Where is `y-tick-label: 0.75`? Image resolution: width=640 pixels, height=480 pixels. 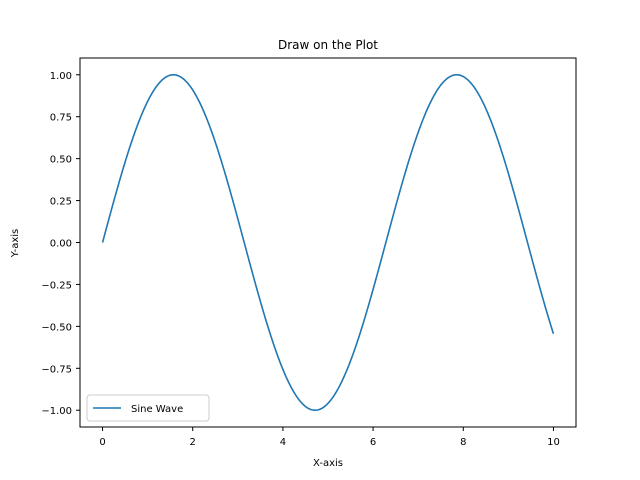 y-tick-label: 0.75 is located at coordinates (61, 118).